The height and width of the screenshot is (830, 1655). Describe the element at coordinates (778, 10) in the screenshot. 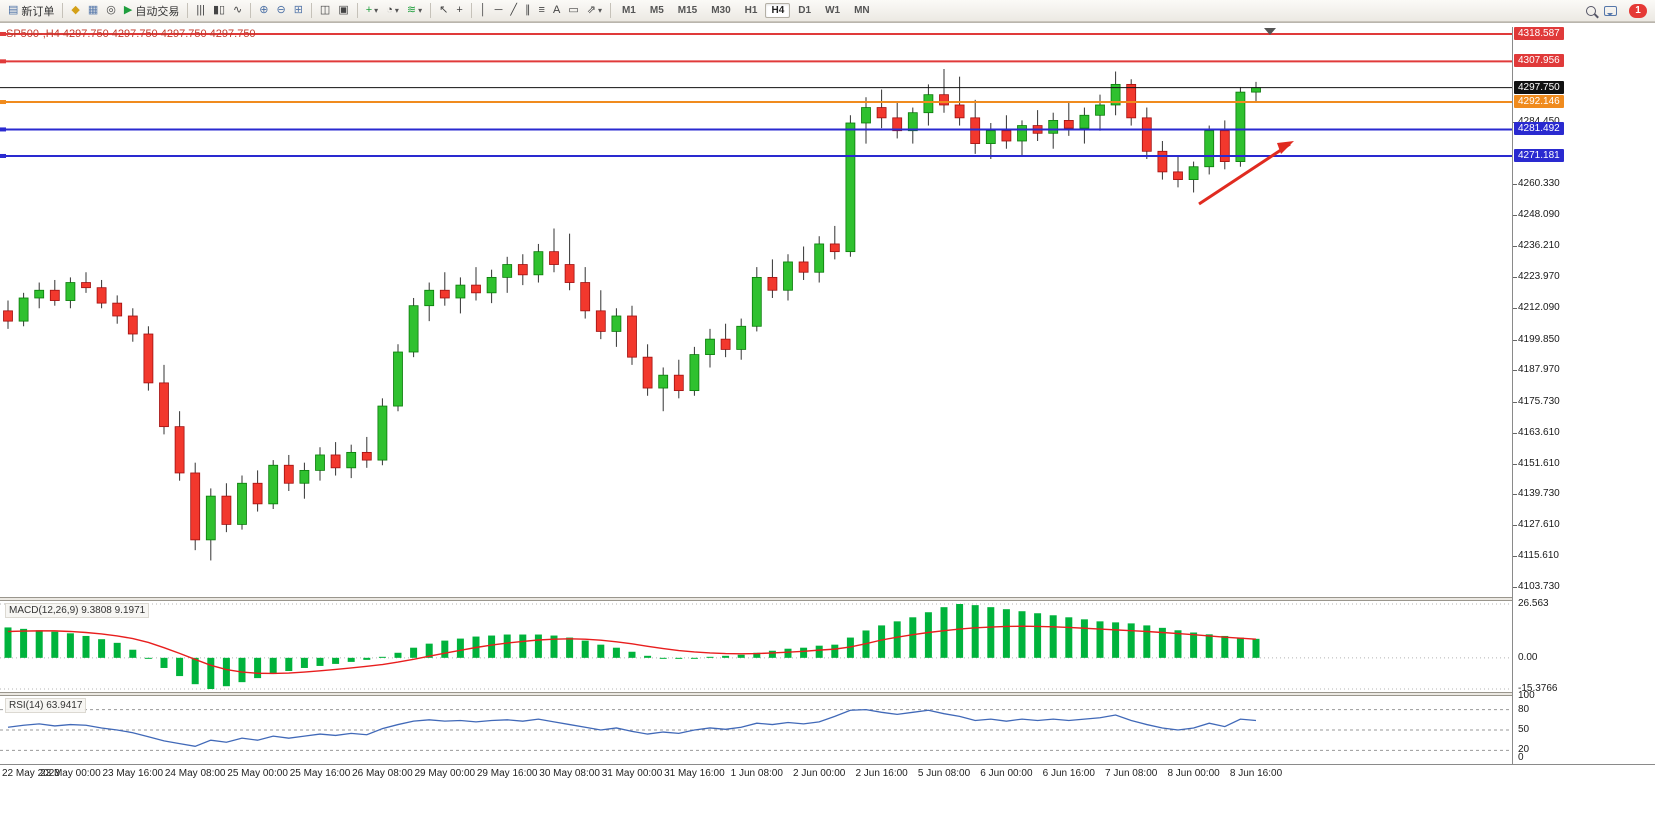

I see `timeframe-h4: H4` at that location.